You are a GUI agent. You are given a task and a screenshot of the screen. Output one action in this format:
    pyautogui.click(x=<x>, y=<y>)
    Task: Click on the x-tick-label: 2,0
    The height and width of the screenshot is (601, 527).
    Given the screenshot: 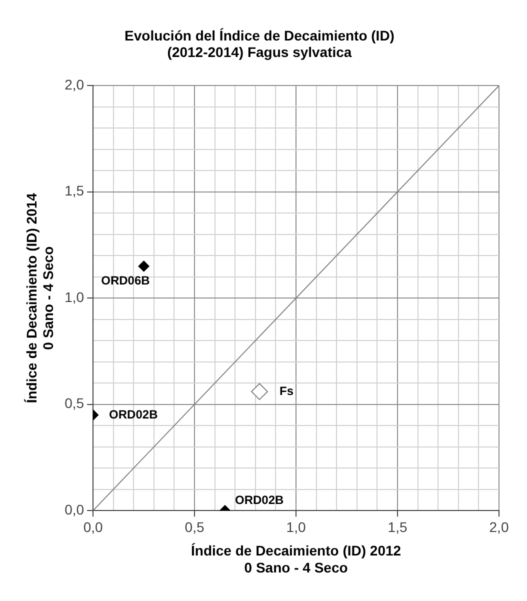 What is the action you would take?
    pyautogui.click(x=499, y=526)
    